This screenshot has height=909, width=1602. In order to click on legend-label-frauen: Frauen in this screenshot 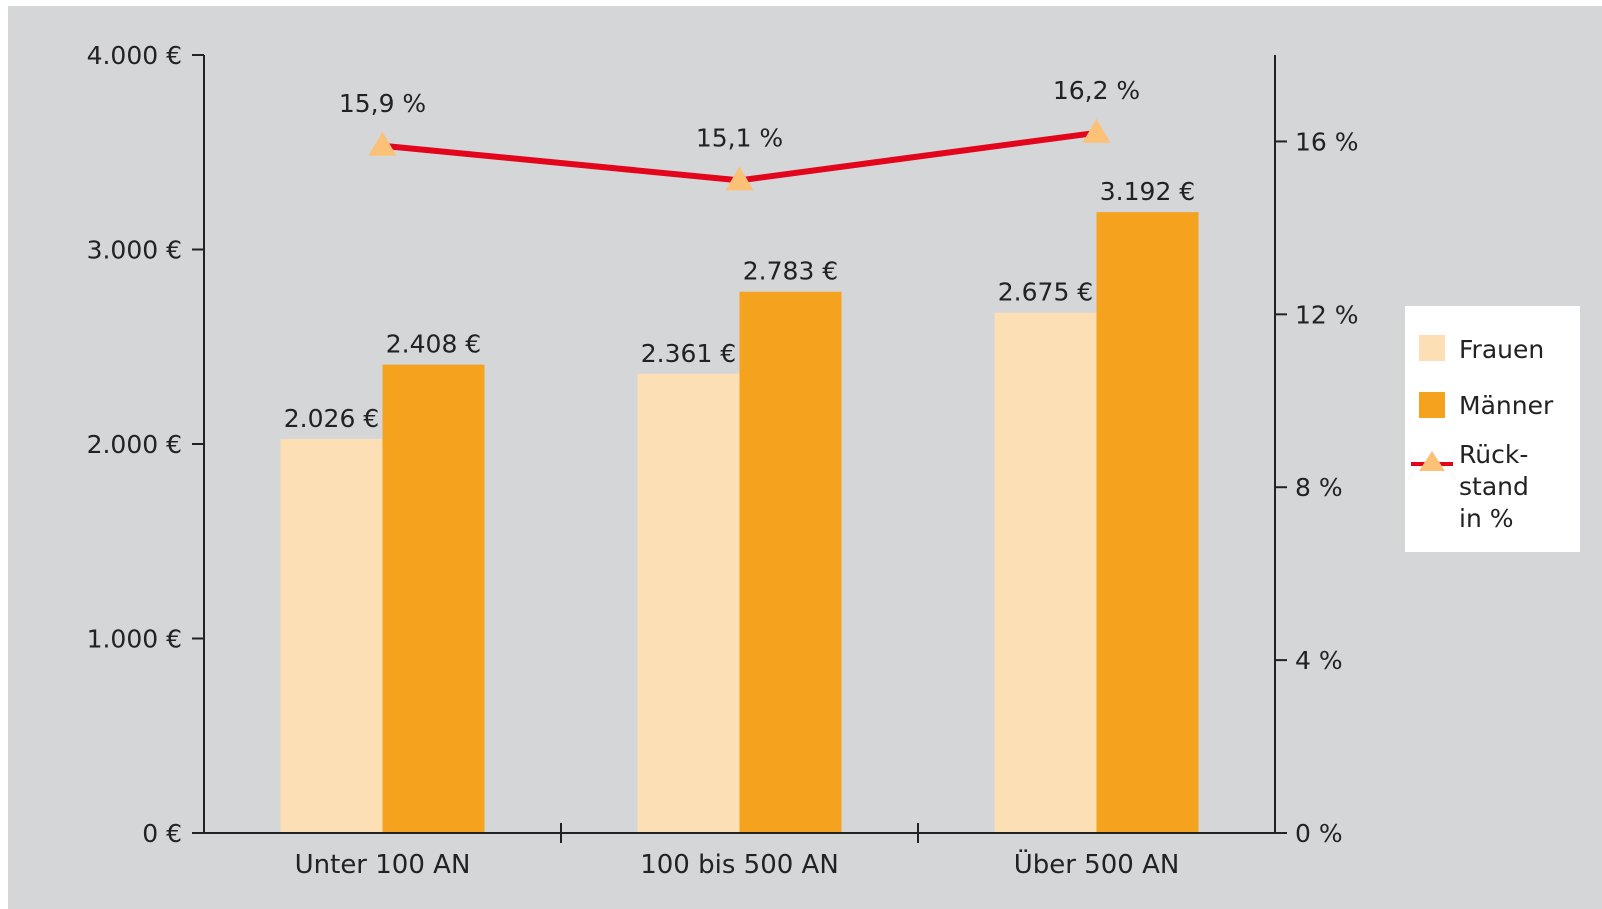, I will do `click(1501, 349)`.